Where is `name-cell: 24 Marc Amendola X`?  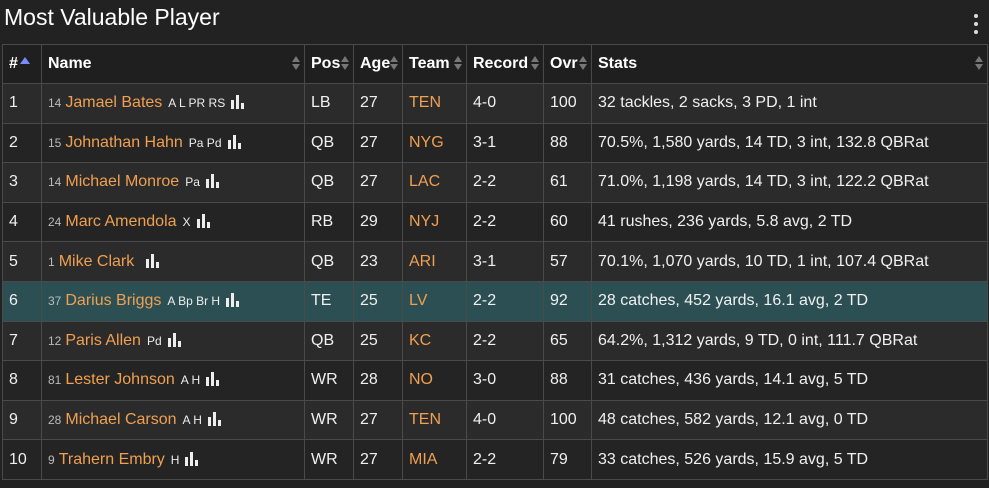 name-cell: 24 Marc Amendola X is located at coordinates (173, 222).